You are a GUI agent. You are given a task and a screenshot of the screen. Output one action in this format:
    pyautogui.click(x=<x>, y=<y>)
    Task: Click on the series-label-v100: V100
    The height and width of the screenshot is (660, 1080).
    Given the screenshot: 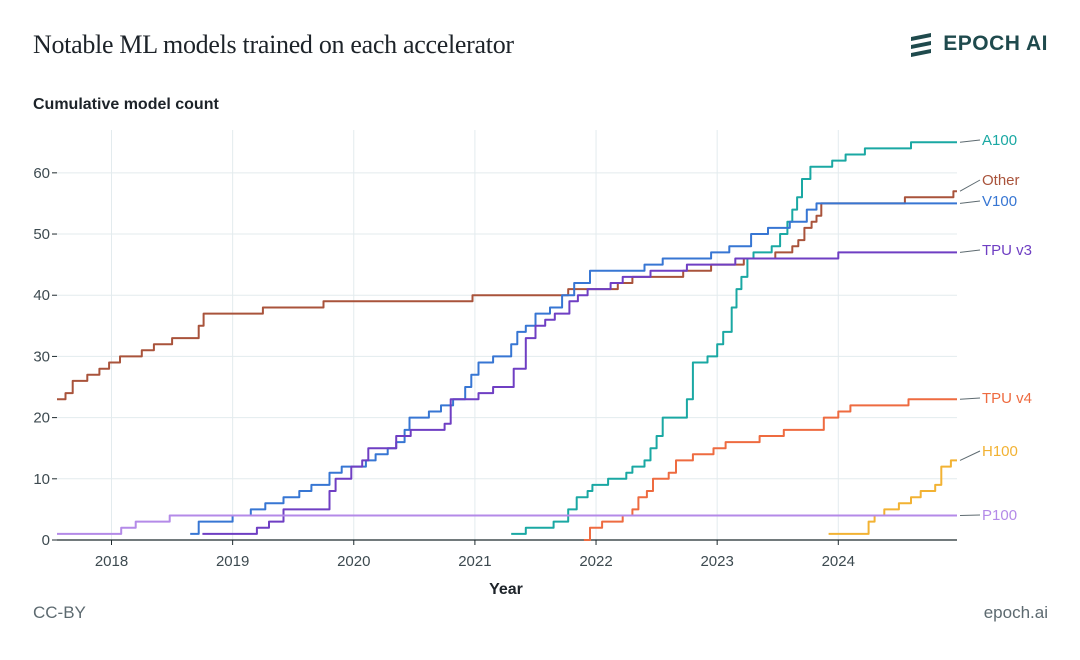 What is the action you would take?
    pyautogui.click(x=999, y=201)
    